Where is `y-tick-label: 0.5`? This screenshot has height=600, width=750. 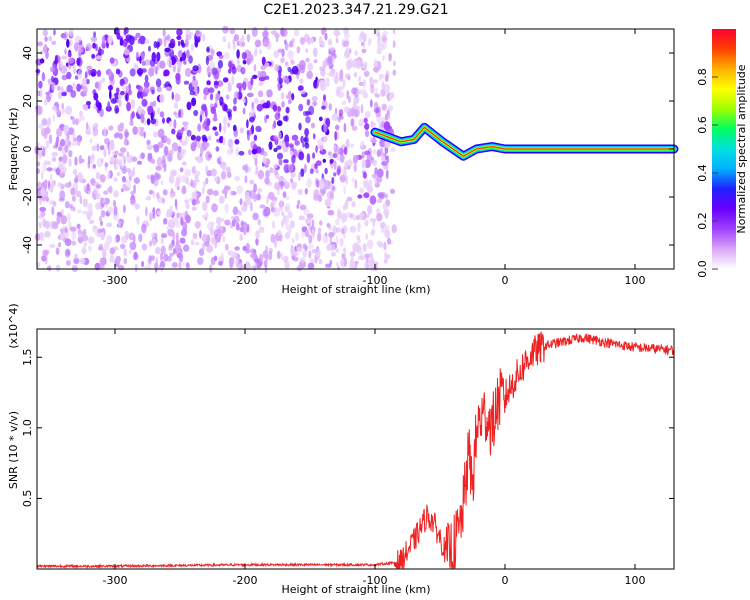 y-tick-label: 0.5 is located at coordinates (27, 499).